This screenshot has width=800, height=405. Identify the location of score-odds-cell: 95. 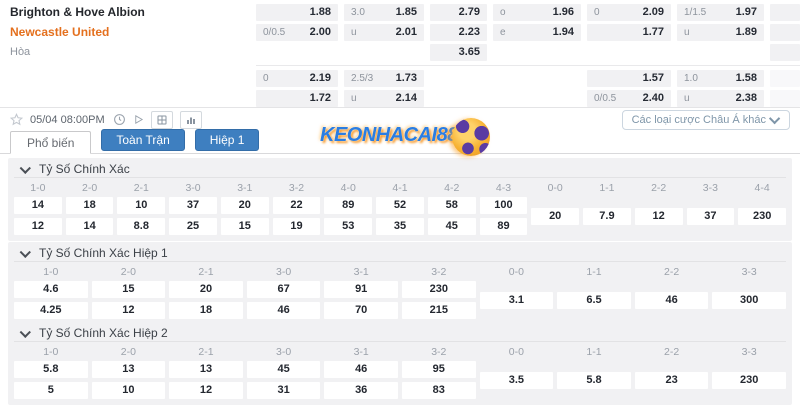
(438, 369).